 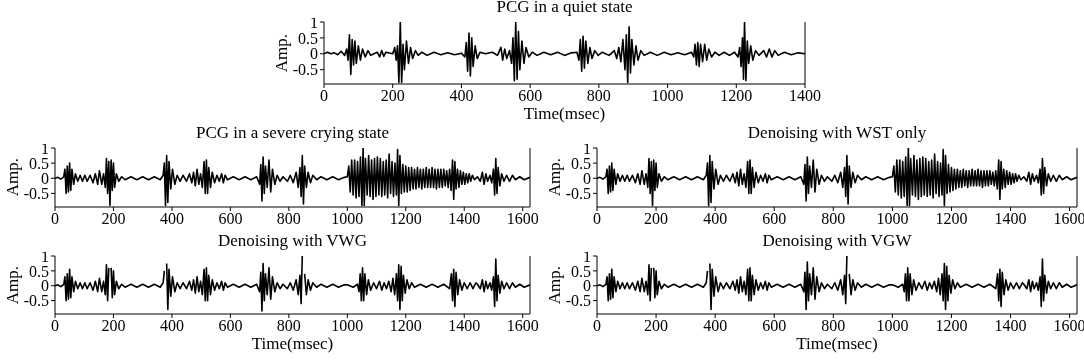 What do you see at coordinates (564, 9) in the screenshot?
I see `chart-title: PCG in a quiet state` at bounding box center [564, 9].